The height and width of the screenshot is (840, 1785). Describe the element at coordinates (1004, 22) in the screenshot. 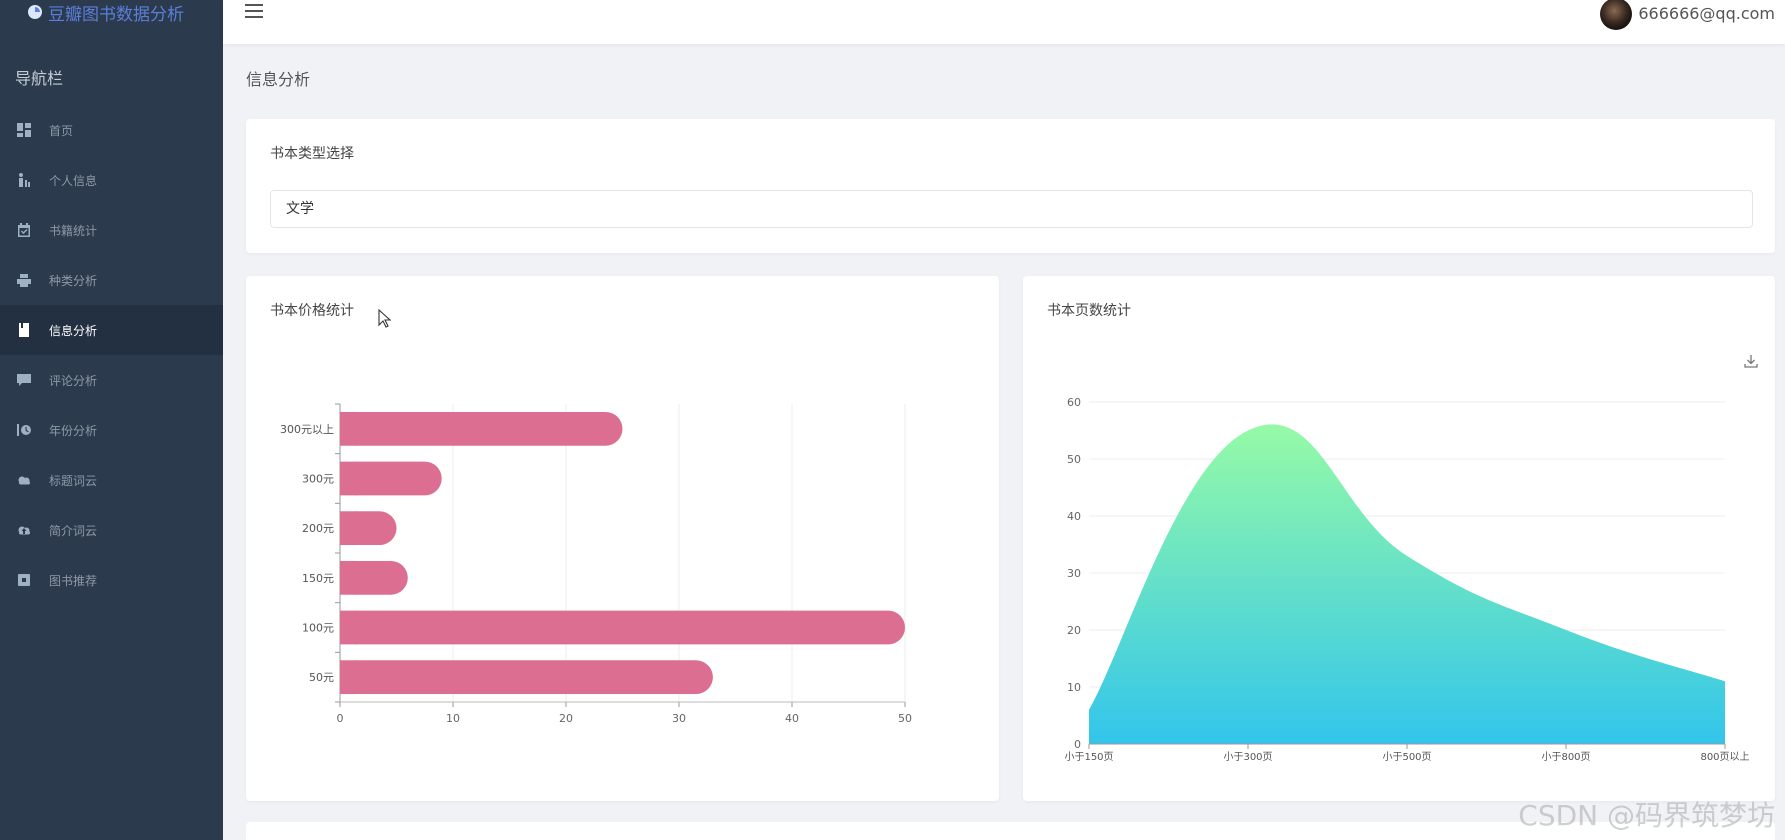

I see `top-header: 666666@qq.com` at that location.